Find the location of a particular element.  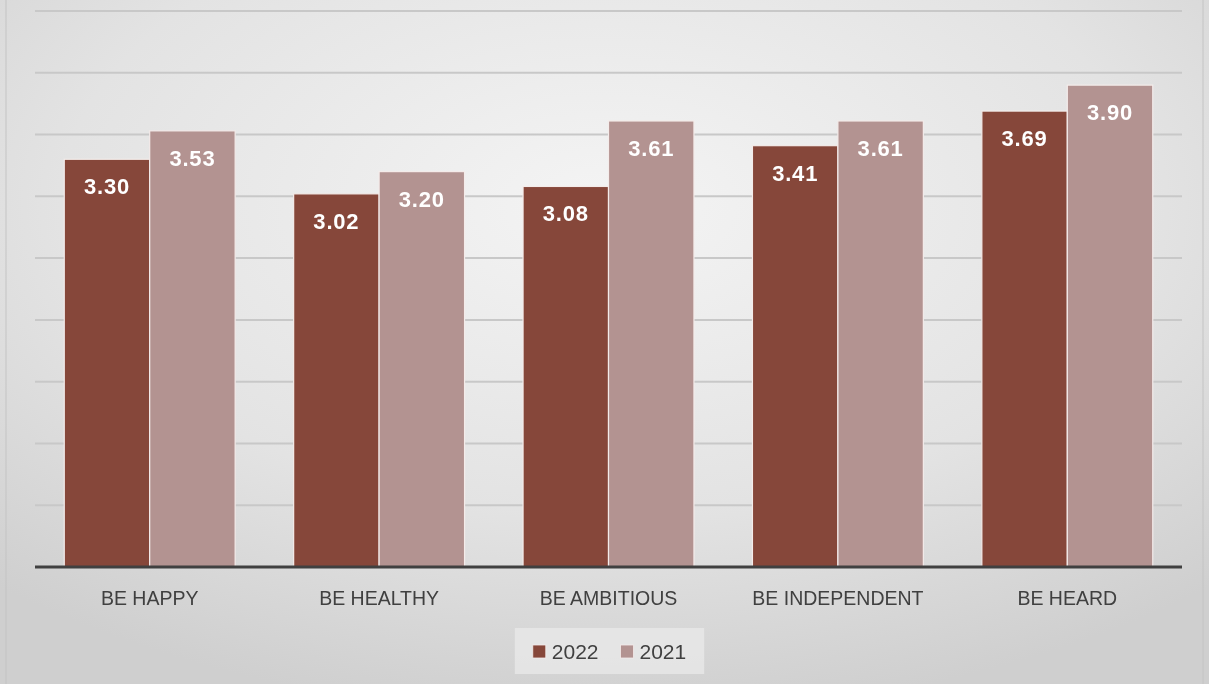

x-tick-label: BE INDEPENDENT is located at coordinates (838, 598).